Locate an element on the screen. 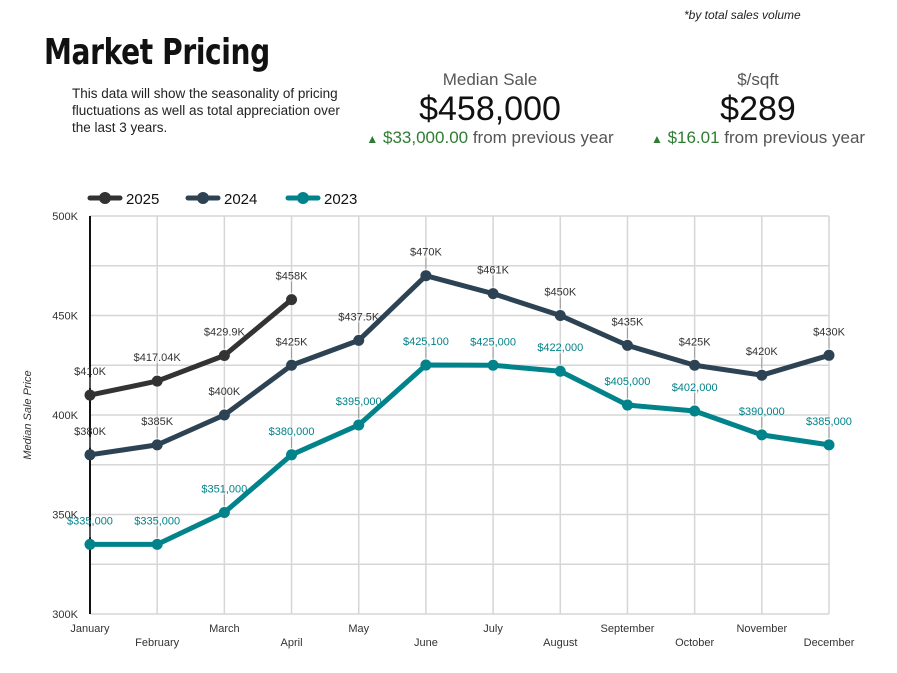  x-tick-label: February is located at coordinates (157, 643).